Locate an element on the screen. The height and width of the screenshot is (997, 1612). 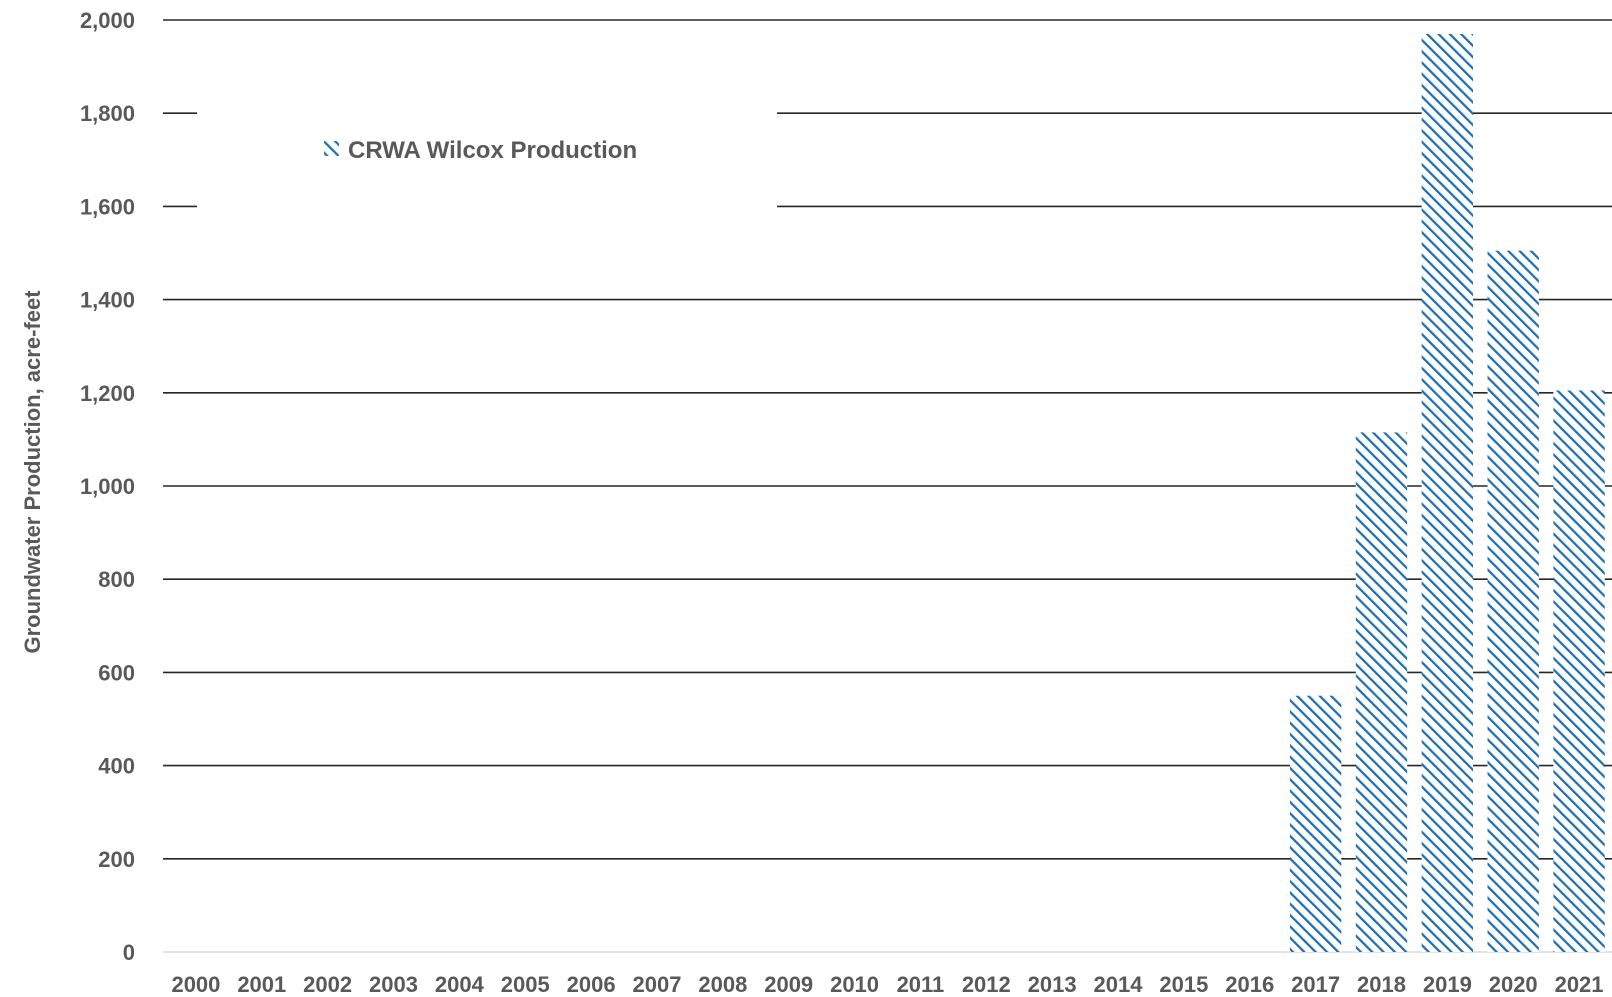
y-tick-label: 1,800 is located at coordinates (107, 113).